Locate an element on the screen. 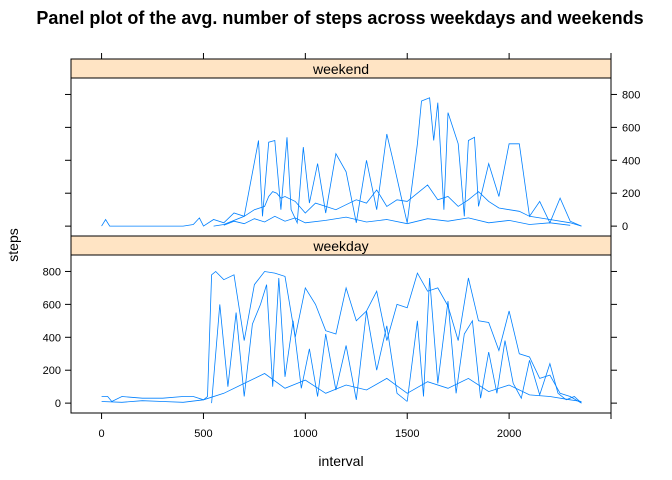 The width and height of the screenshot is (672, 480). x-tick-label: 1000 is located at coordinates (305, 434).